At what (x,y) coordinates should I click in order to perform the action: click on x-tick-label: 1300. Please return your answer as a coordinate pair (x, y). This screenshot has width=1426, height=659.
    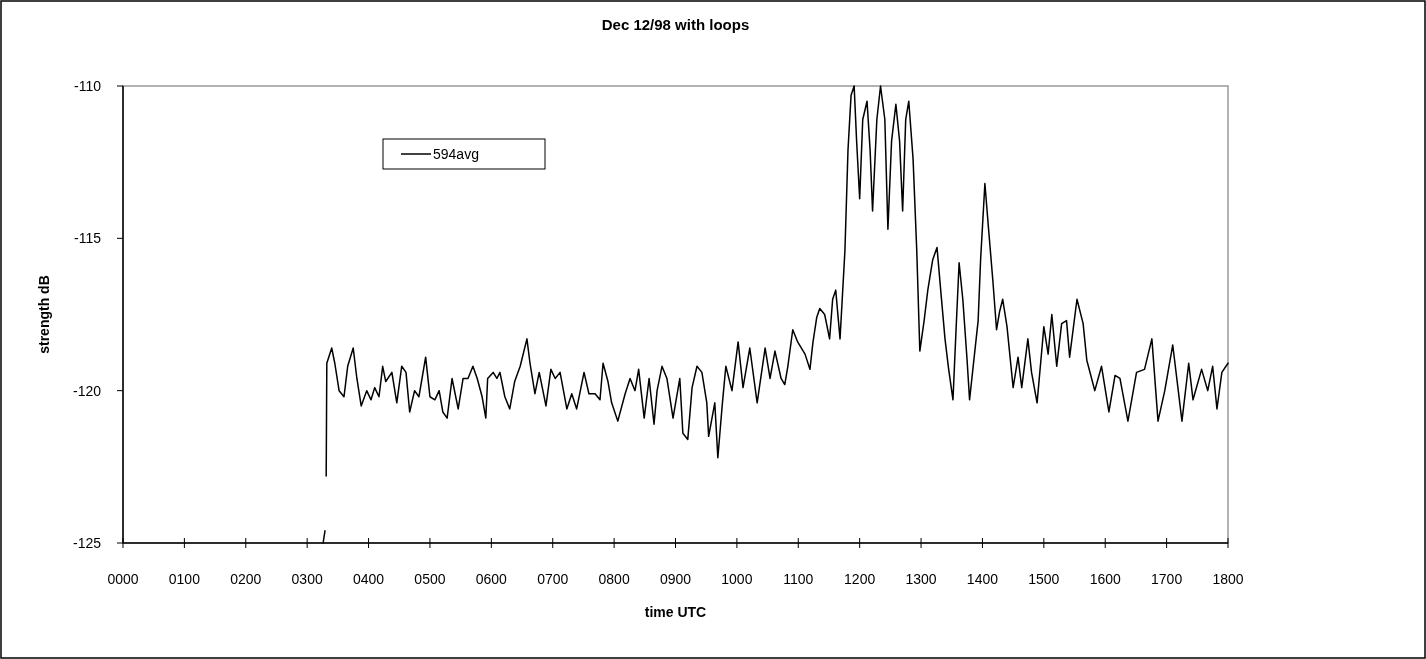
    Looking at the image, I should click on (921, 579).